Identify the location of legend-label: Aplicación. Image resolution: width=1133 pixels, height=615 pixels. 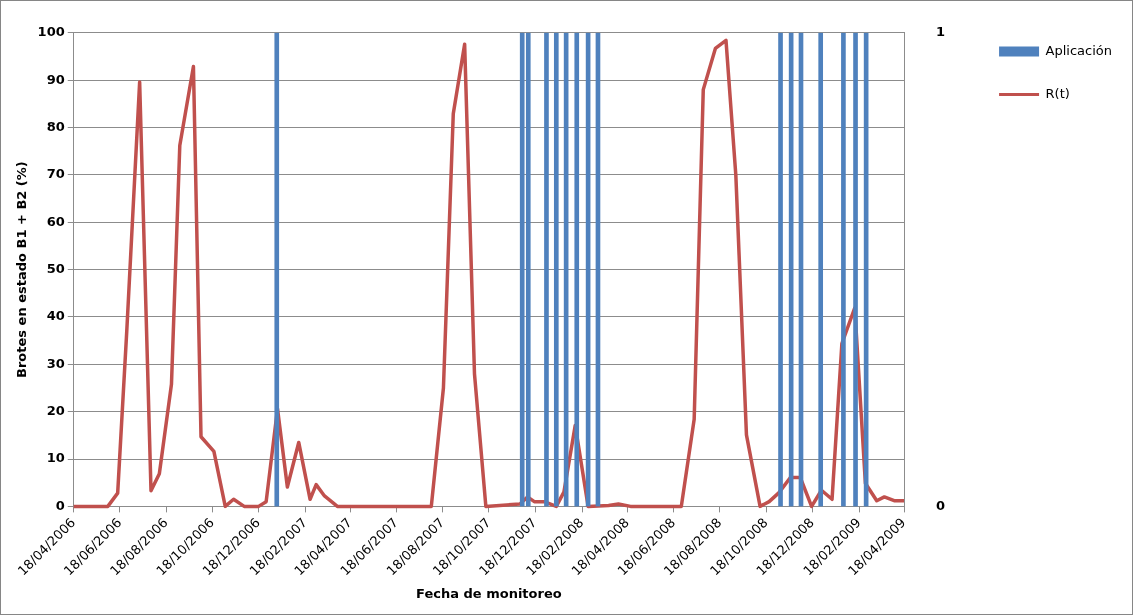
(1078, 50).